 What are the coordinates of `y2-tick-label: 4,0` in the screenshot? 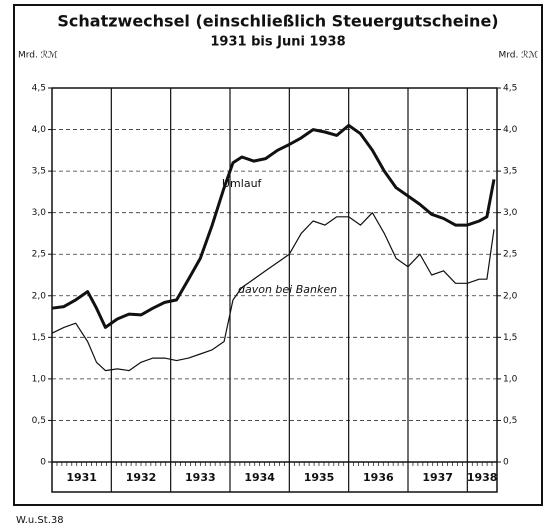 It's located at (510, 130).